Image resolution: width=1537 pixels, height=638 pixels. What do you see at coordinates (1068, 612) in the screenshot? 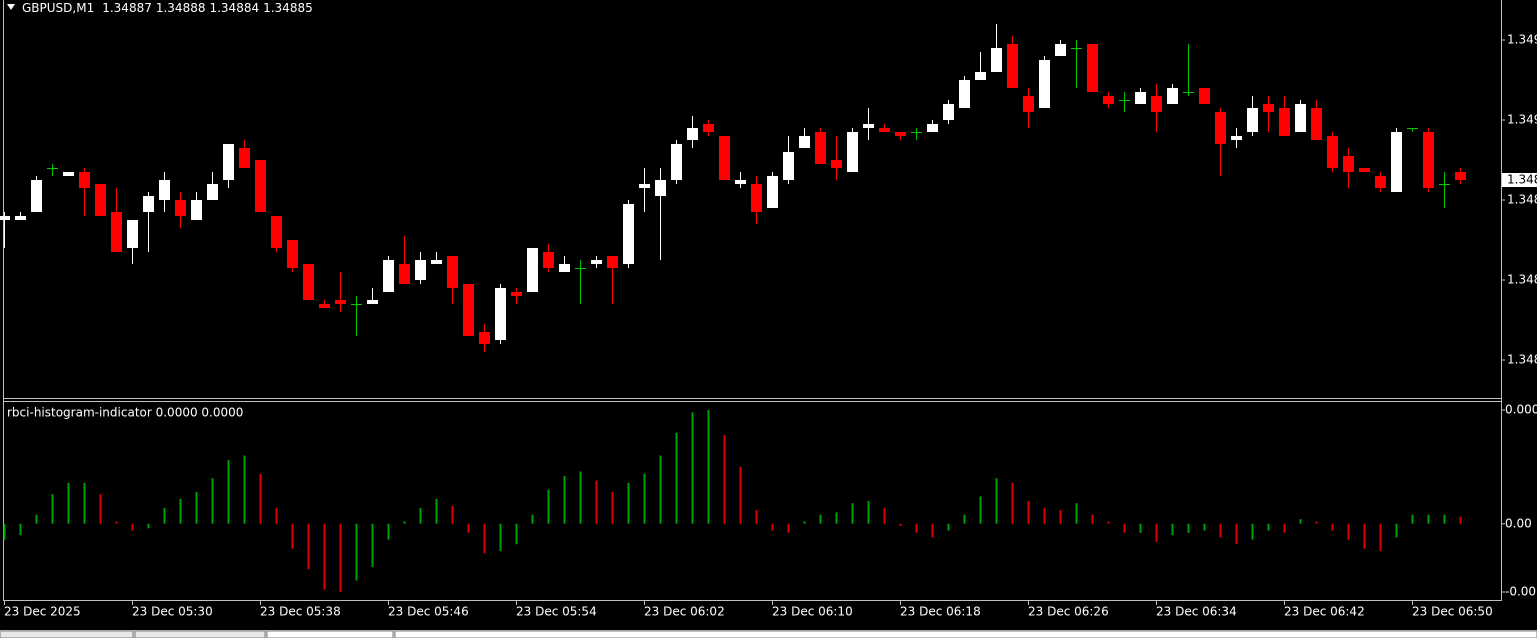
I see `time-label: 23 Dec 06:26` at bounding box center [1068, 612].